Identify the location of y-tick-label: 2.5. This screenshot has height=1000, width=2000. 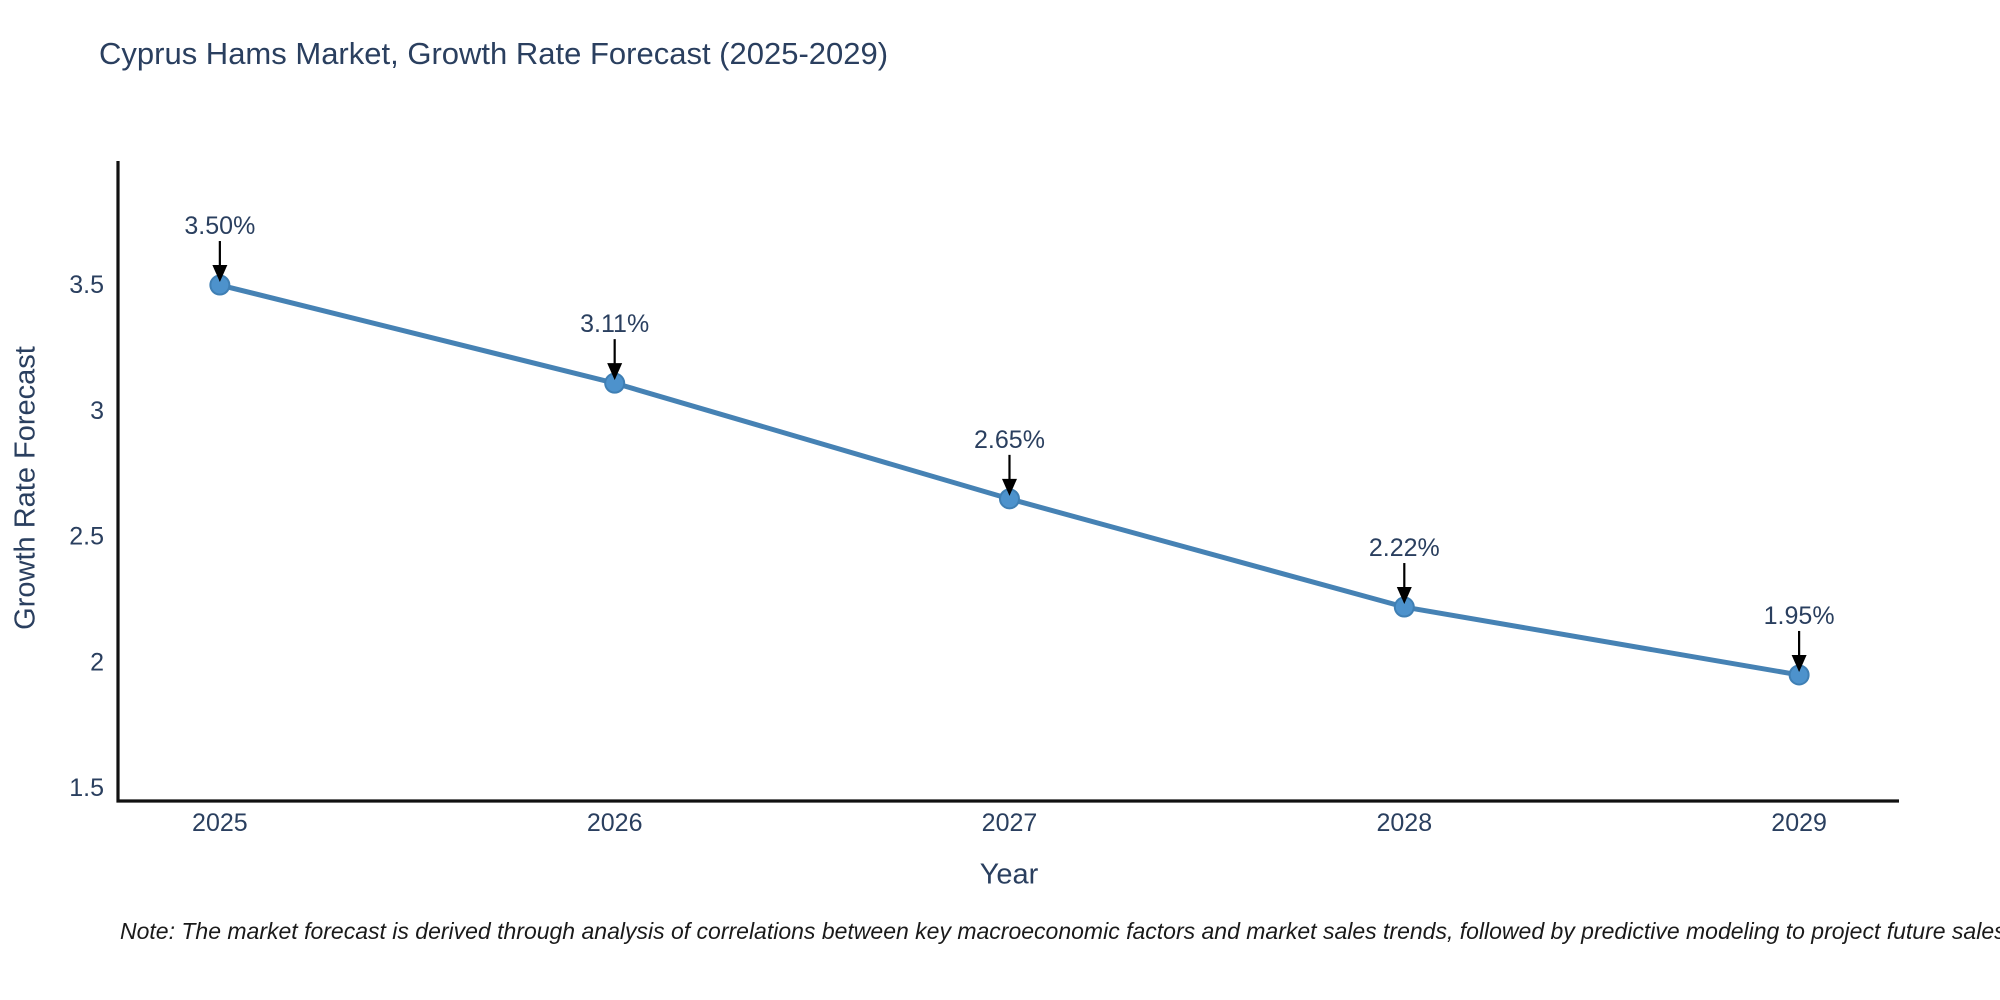
(86, 537).